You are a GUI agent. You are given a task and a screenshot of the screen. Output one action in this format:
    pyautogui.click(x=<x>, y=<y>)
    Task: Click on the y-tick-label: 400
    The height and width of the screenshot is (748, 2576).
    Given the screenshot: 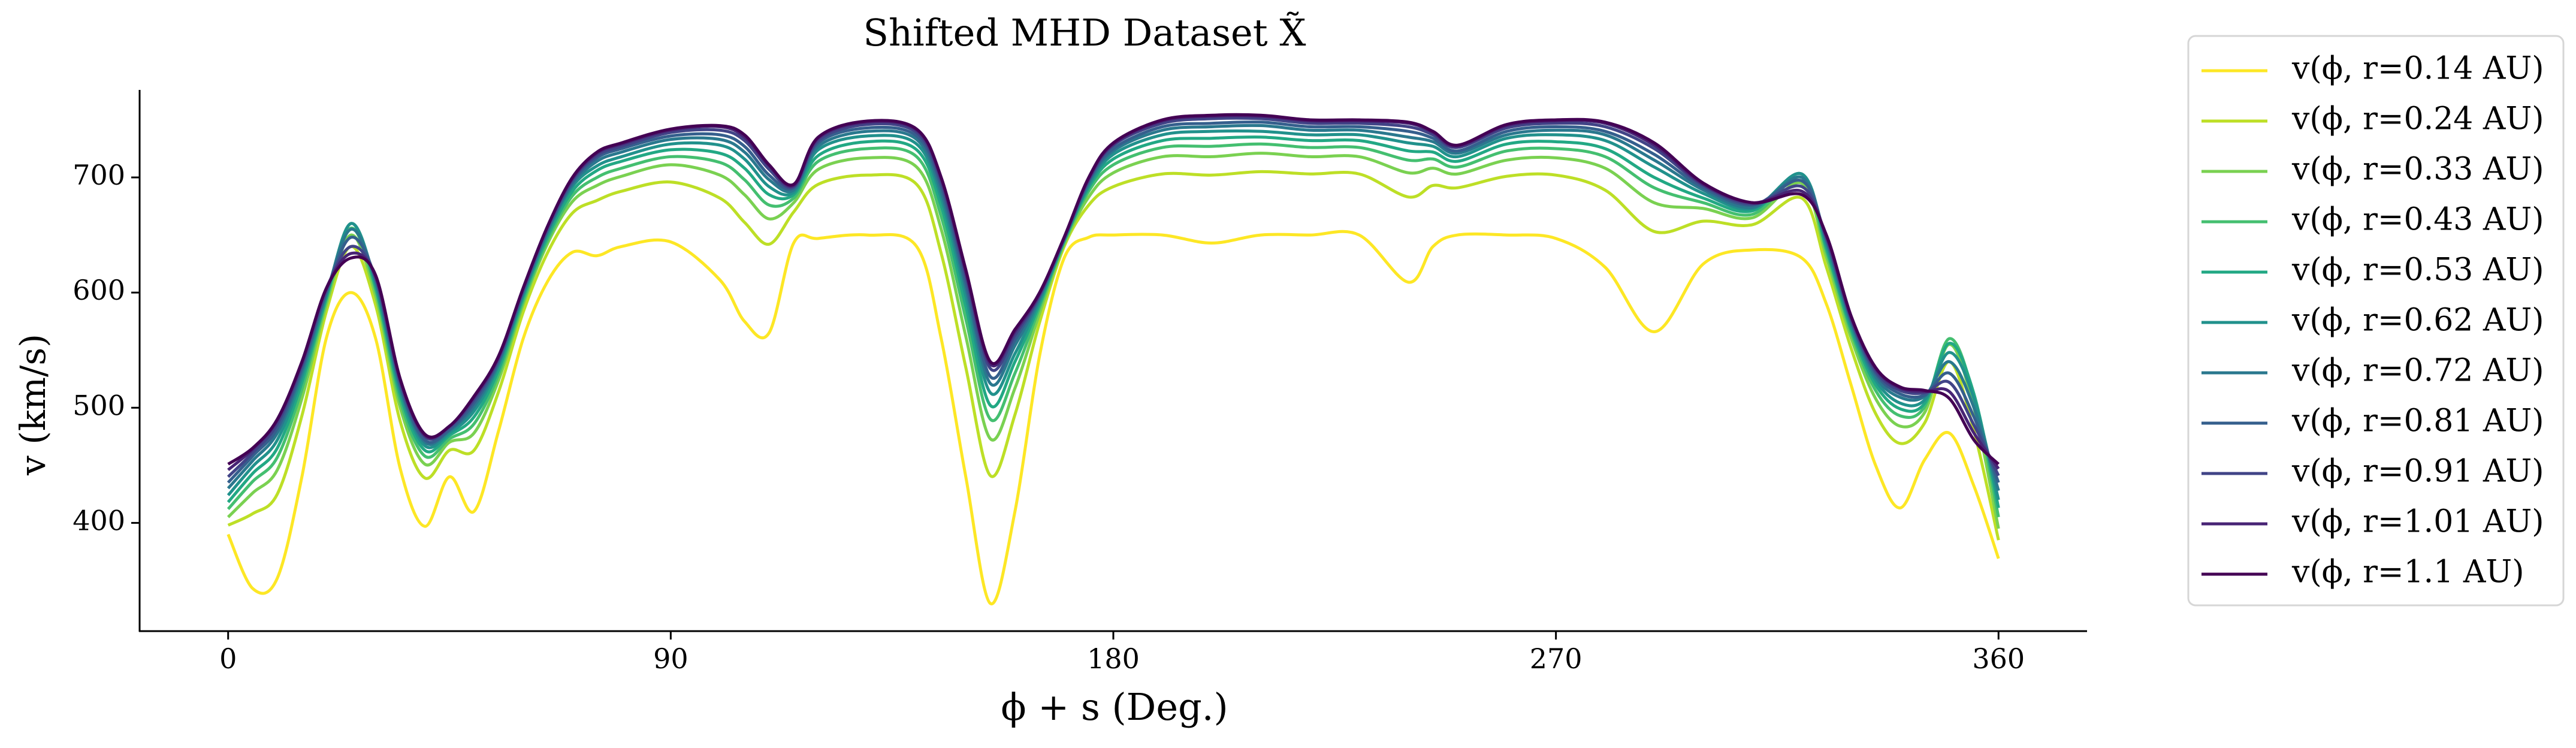 What is the action you would take?
    pyautogui.click(x=99, y=520)
    